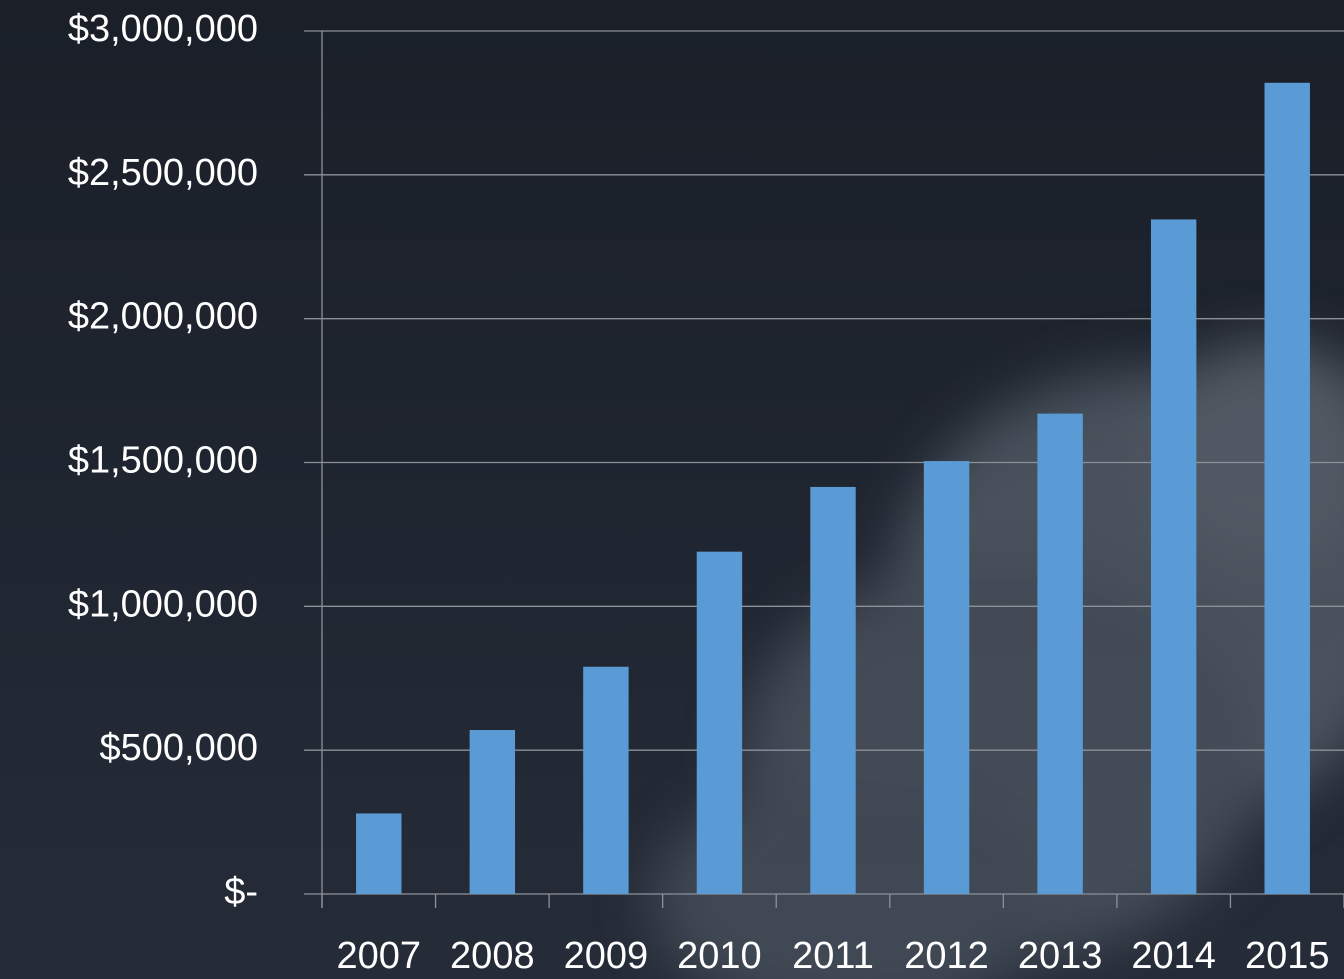 This screenshot has height=979, width=1344. I want to click on x-tick-label: 2011, so click(833, 956).